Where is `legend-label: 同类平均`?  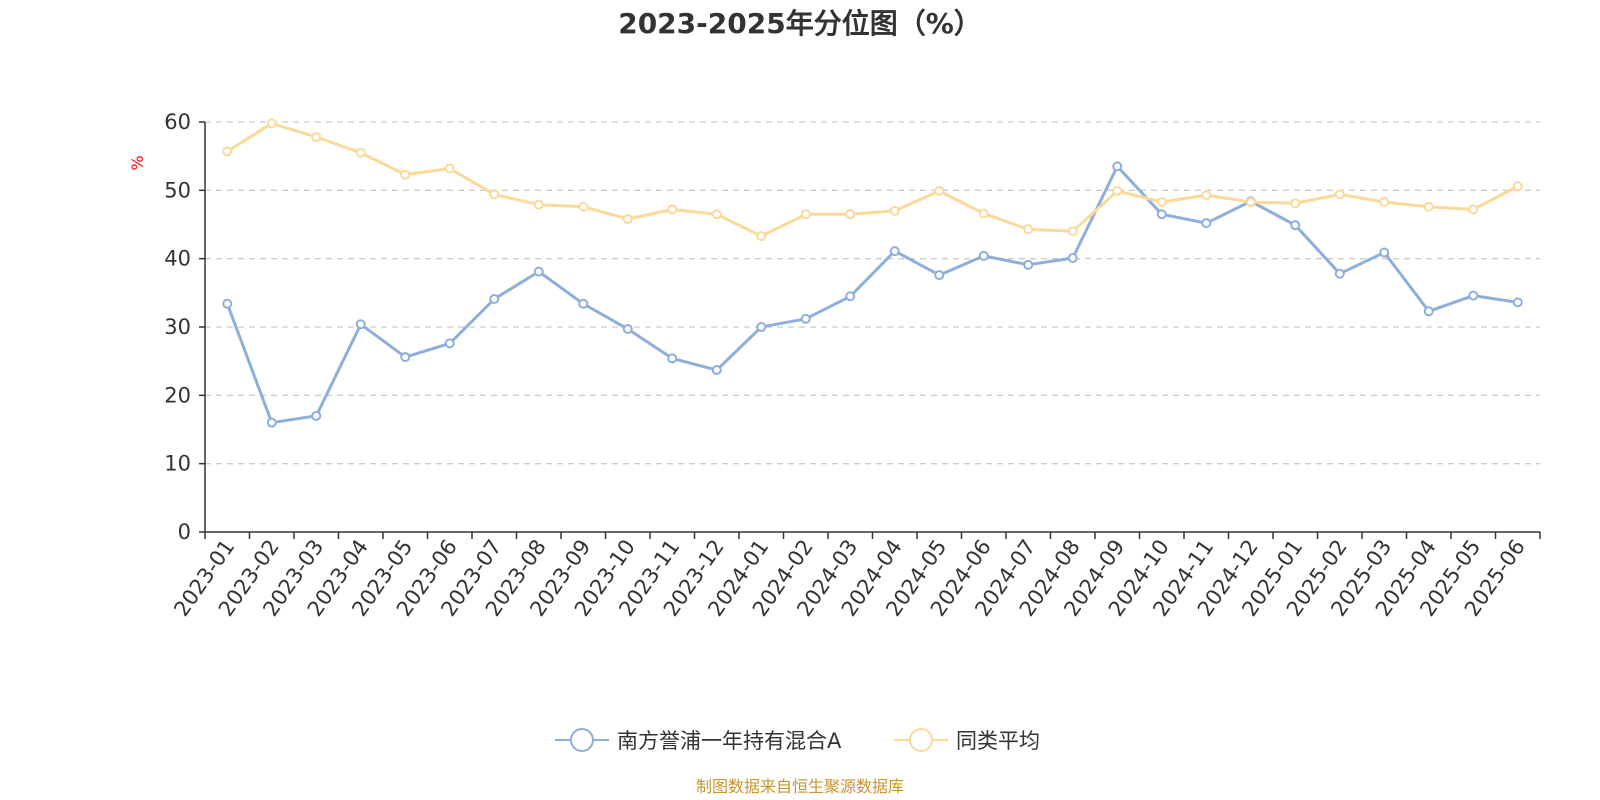 legend-label: 同类平均 is located at coordinates (998, 741).